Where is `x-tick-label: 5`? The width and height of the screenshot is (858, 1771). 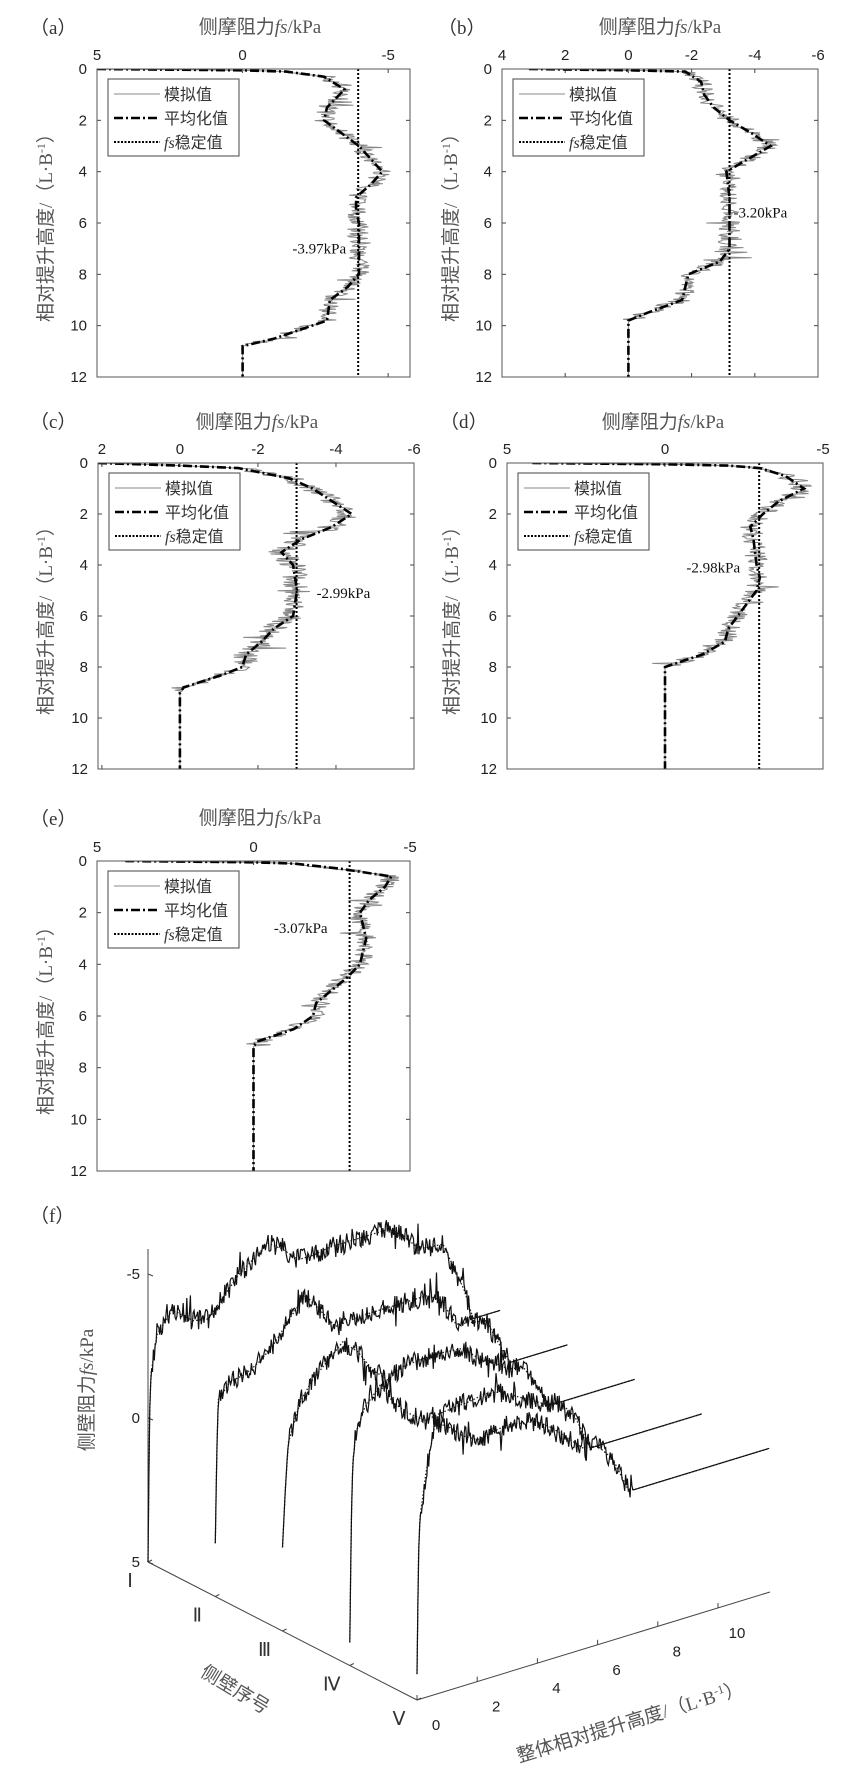
x-tick-label: 5 is located at coordinates (507, 449).